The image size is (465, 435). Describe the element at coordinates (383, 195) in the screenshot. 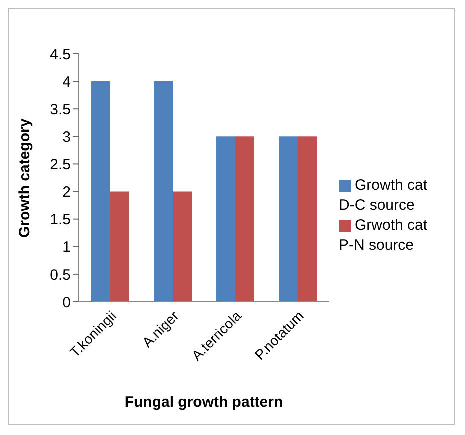

I see `legend-label: Growth cat D-C source` at that location.